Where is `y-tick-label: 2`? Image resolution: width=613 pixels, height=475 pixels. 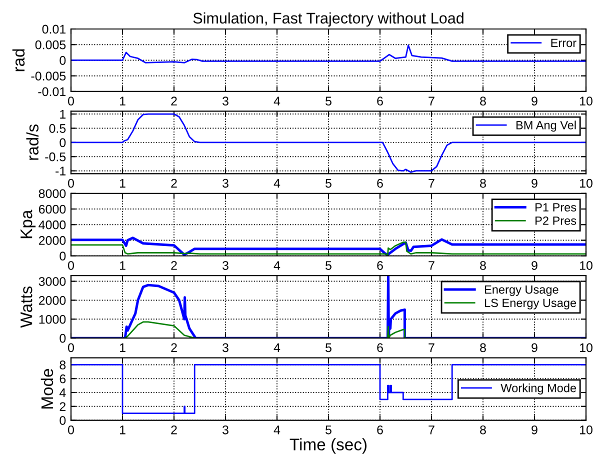 y-tick-label: 2 is located at coordinates (63, 406).